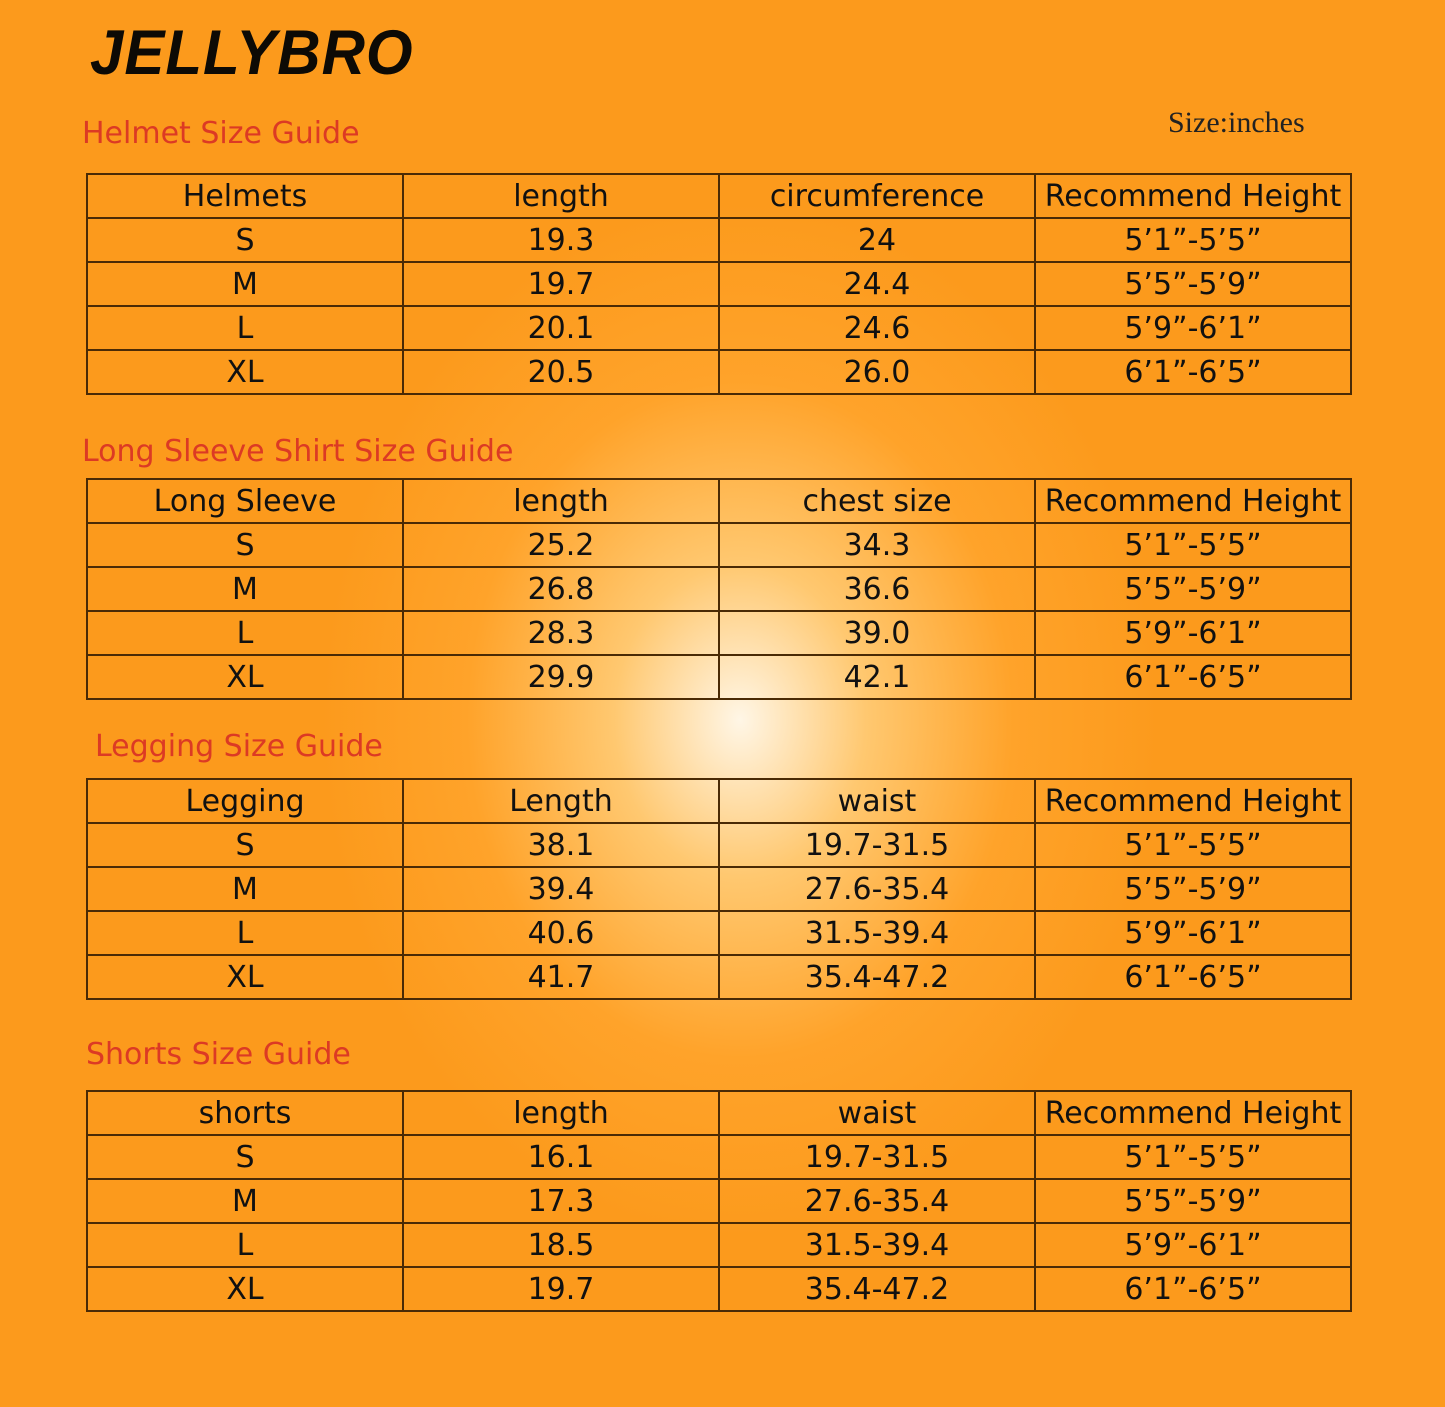 The height and width of the screenshot is (1407, 1445). I want to click on table-row: M 39.4 27.6-35.4 5’5”-5’9”, so click(719, 889).